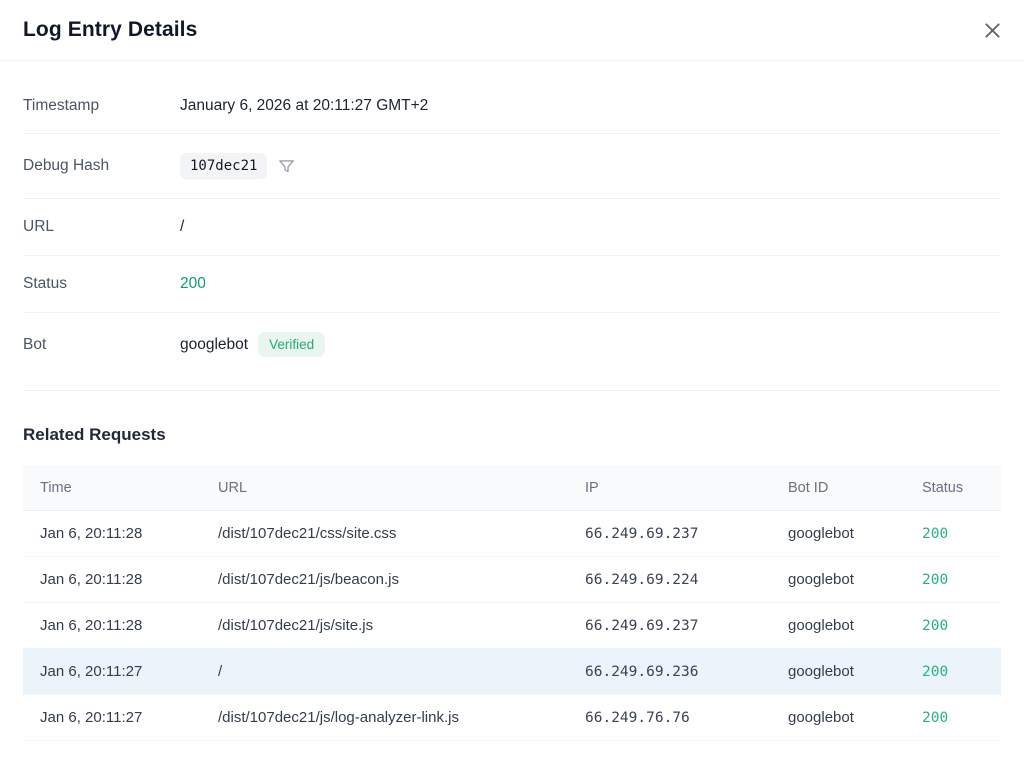  What do you see at coordinates (233, 487) in the screenshot?
I see `column-header-url: URL` at bounding box center [233, 487].